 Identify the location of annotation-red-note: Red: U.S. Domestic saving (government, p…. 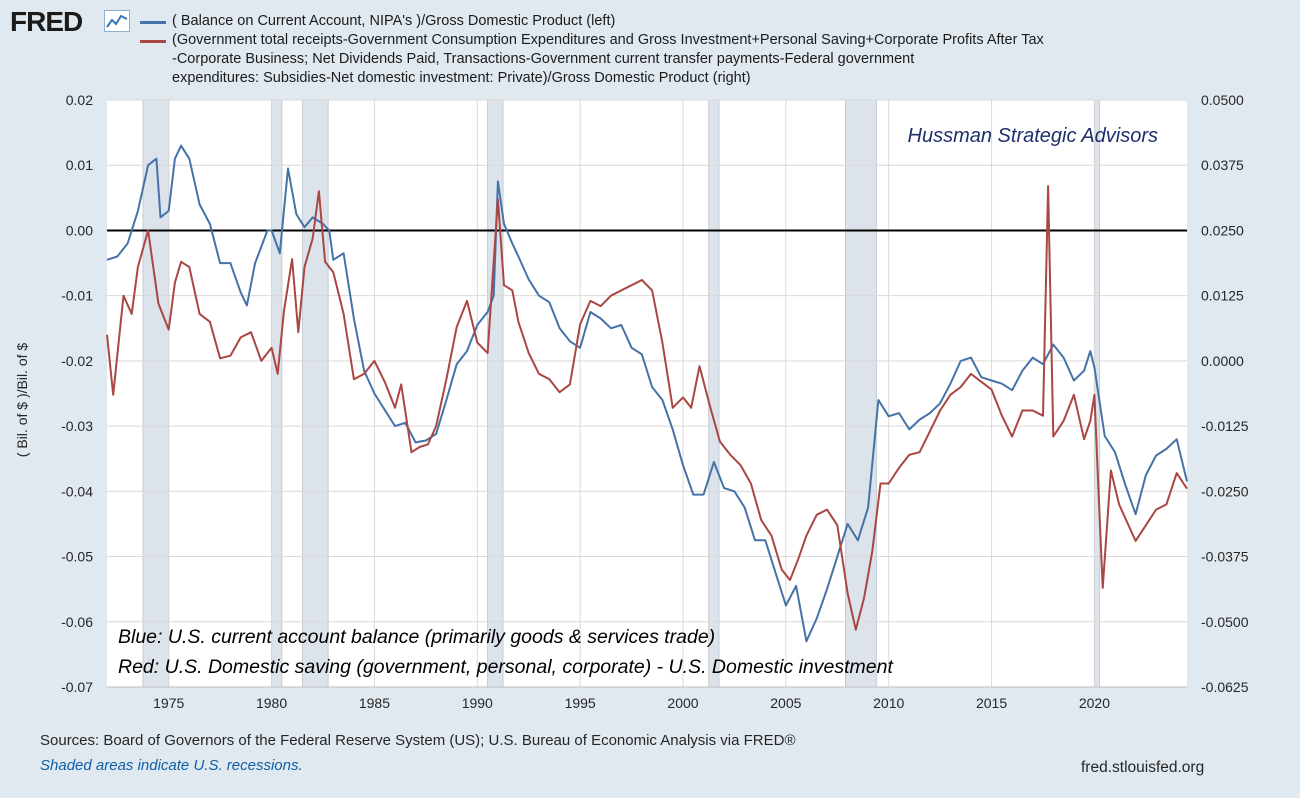
(506, 667).